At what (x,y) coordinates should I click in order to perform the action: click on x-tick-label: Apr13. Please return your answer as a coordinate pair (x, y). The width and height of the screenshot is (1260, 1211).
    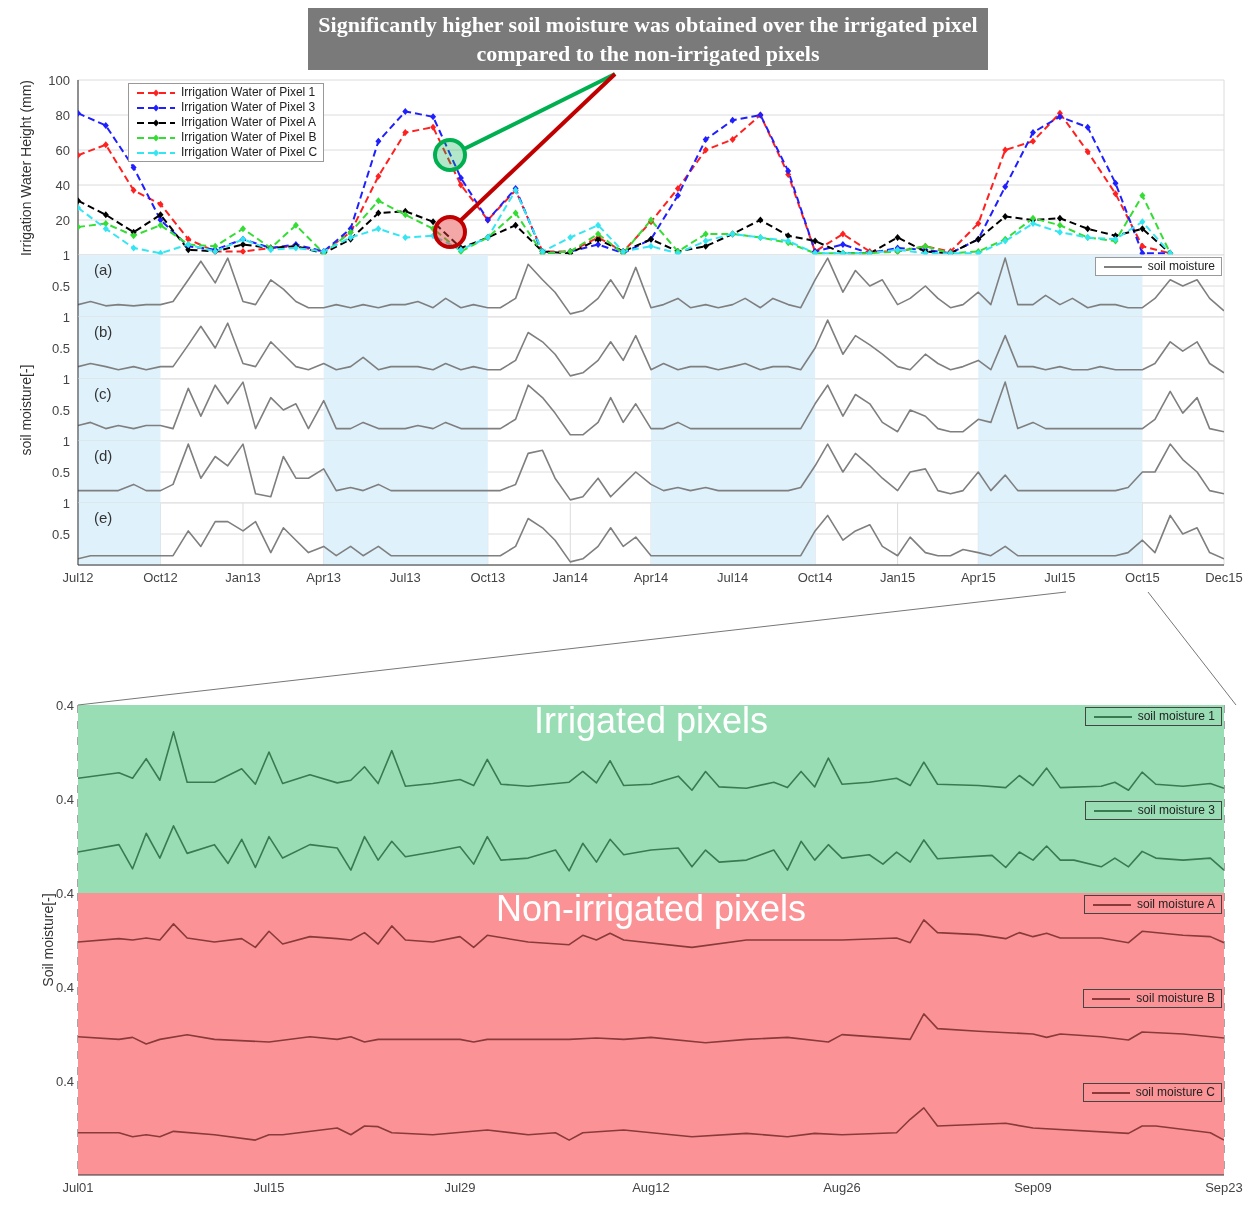
    Looking at the image, I should click on (324, 578).